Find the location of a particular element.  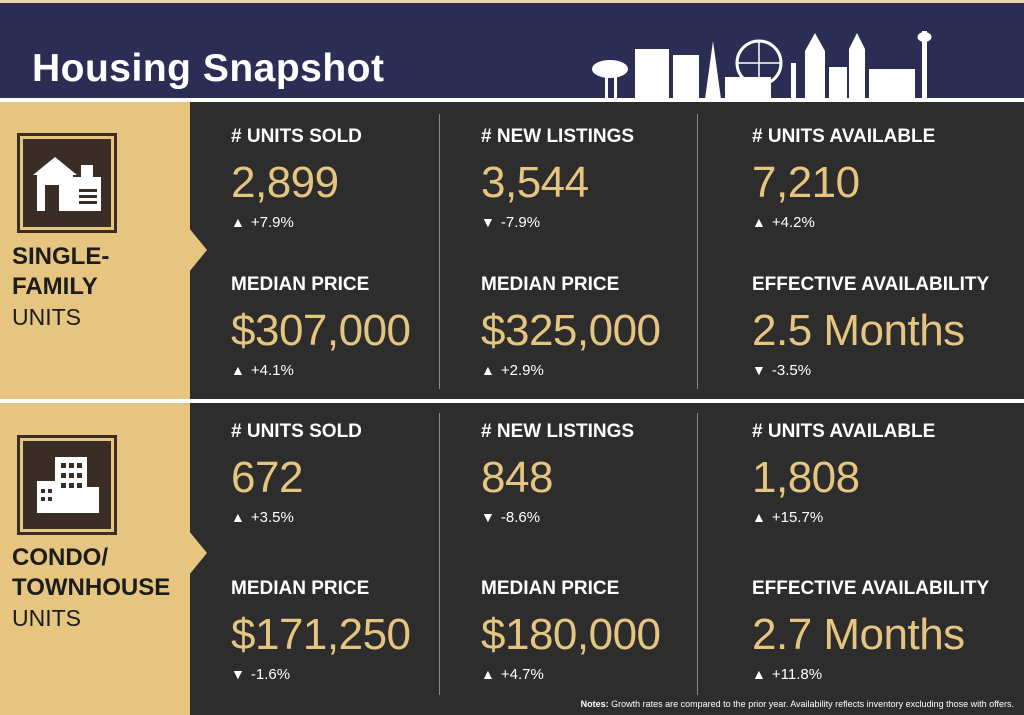

metric-effective-availability: EFFECTIVE AVAILABILITY 2.5 Months ▼ -3.5% is located at coordinates (870, 326).